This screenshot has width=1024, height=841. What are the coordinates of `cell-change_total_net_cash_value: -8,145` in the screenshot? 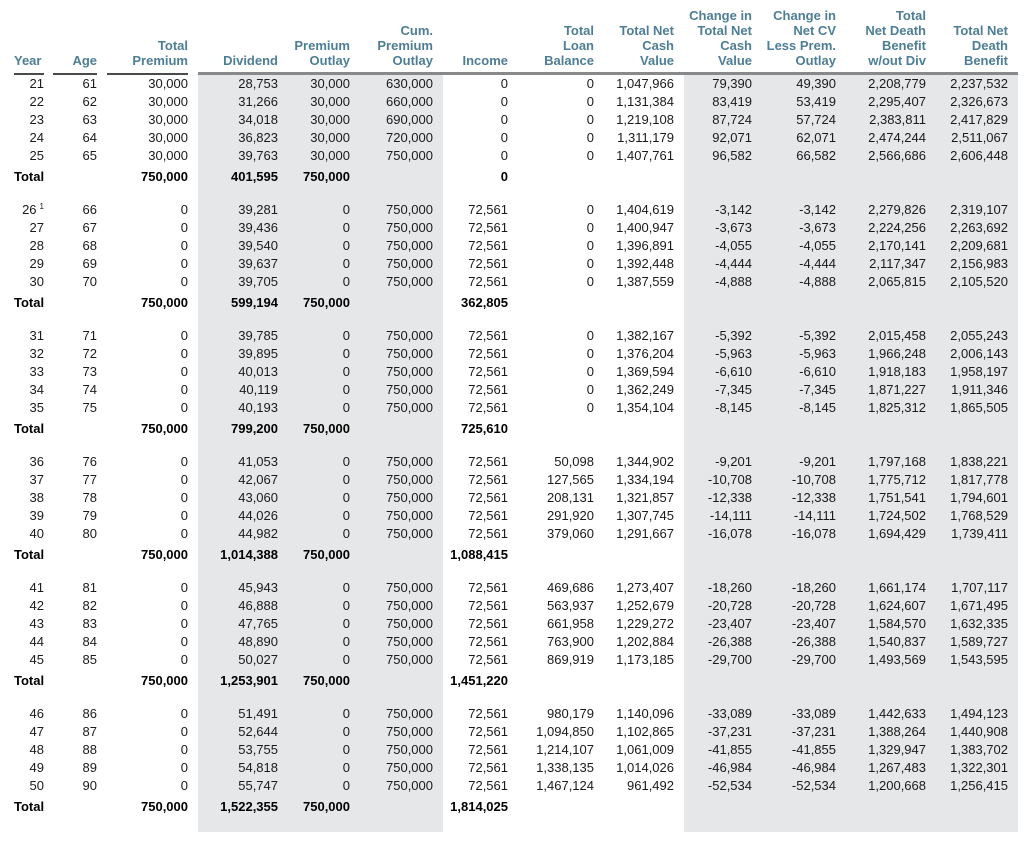 It's located at (723, 408).